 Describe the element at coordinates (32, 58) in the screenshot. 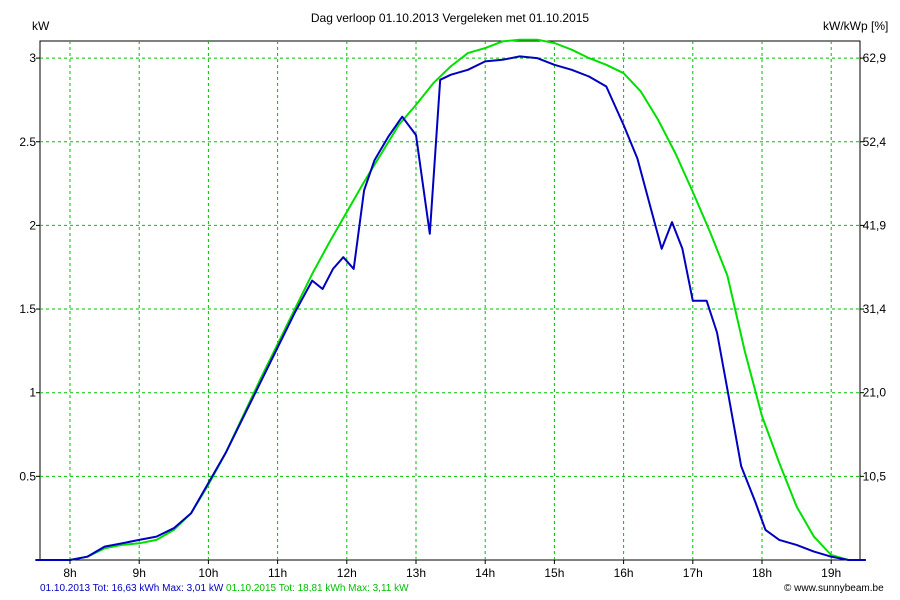

I see `y-tick-label: 3` at that location.